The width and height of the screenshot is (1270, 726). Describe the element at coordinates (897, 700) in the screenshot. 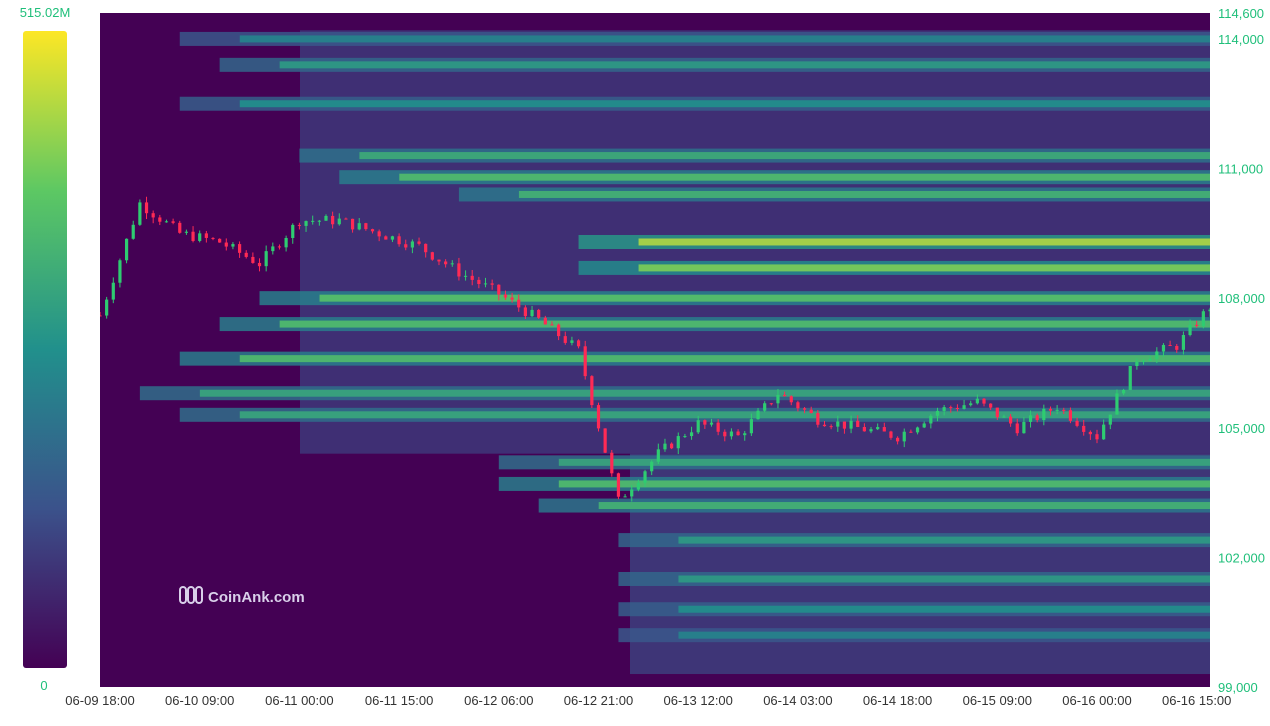

I see `x-tick-label: 06-14 18:00` at that location.